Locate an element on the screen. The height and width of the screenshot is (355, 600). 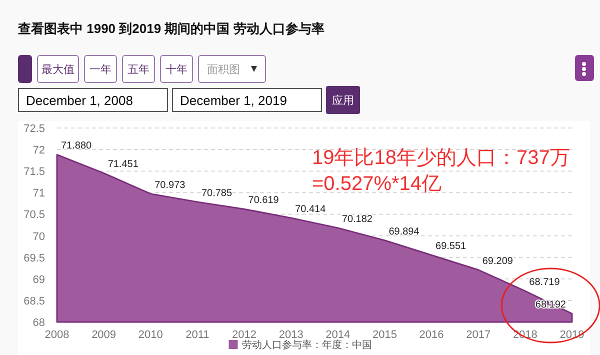
annotation: =0.527%*14亿 is located at coordinates (377, 184).